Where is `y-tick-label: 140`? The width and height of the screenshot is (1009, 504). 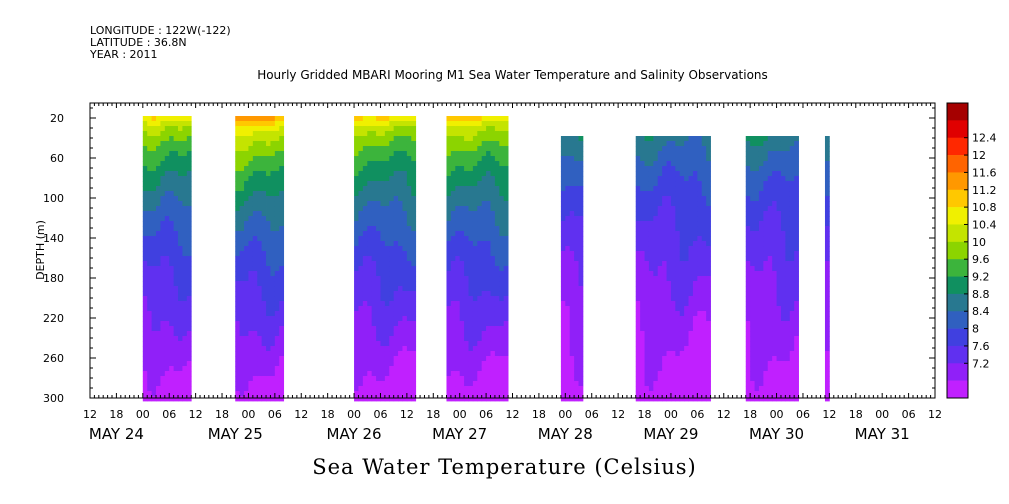
y-tick-label: 140 is located at coordinates (53, 238).